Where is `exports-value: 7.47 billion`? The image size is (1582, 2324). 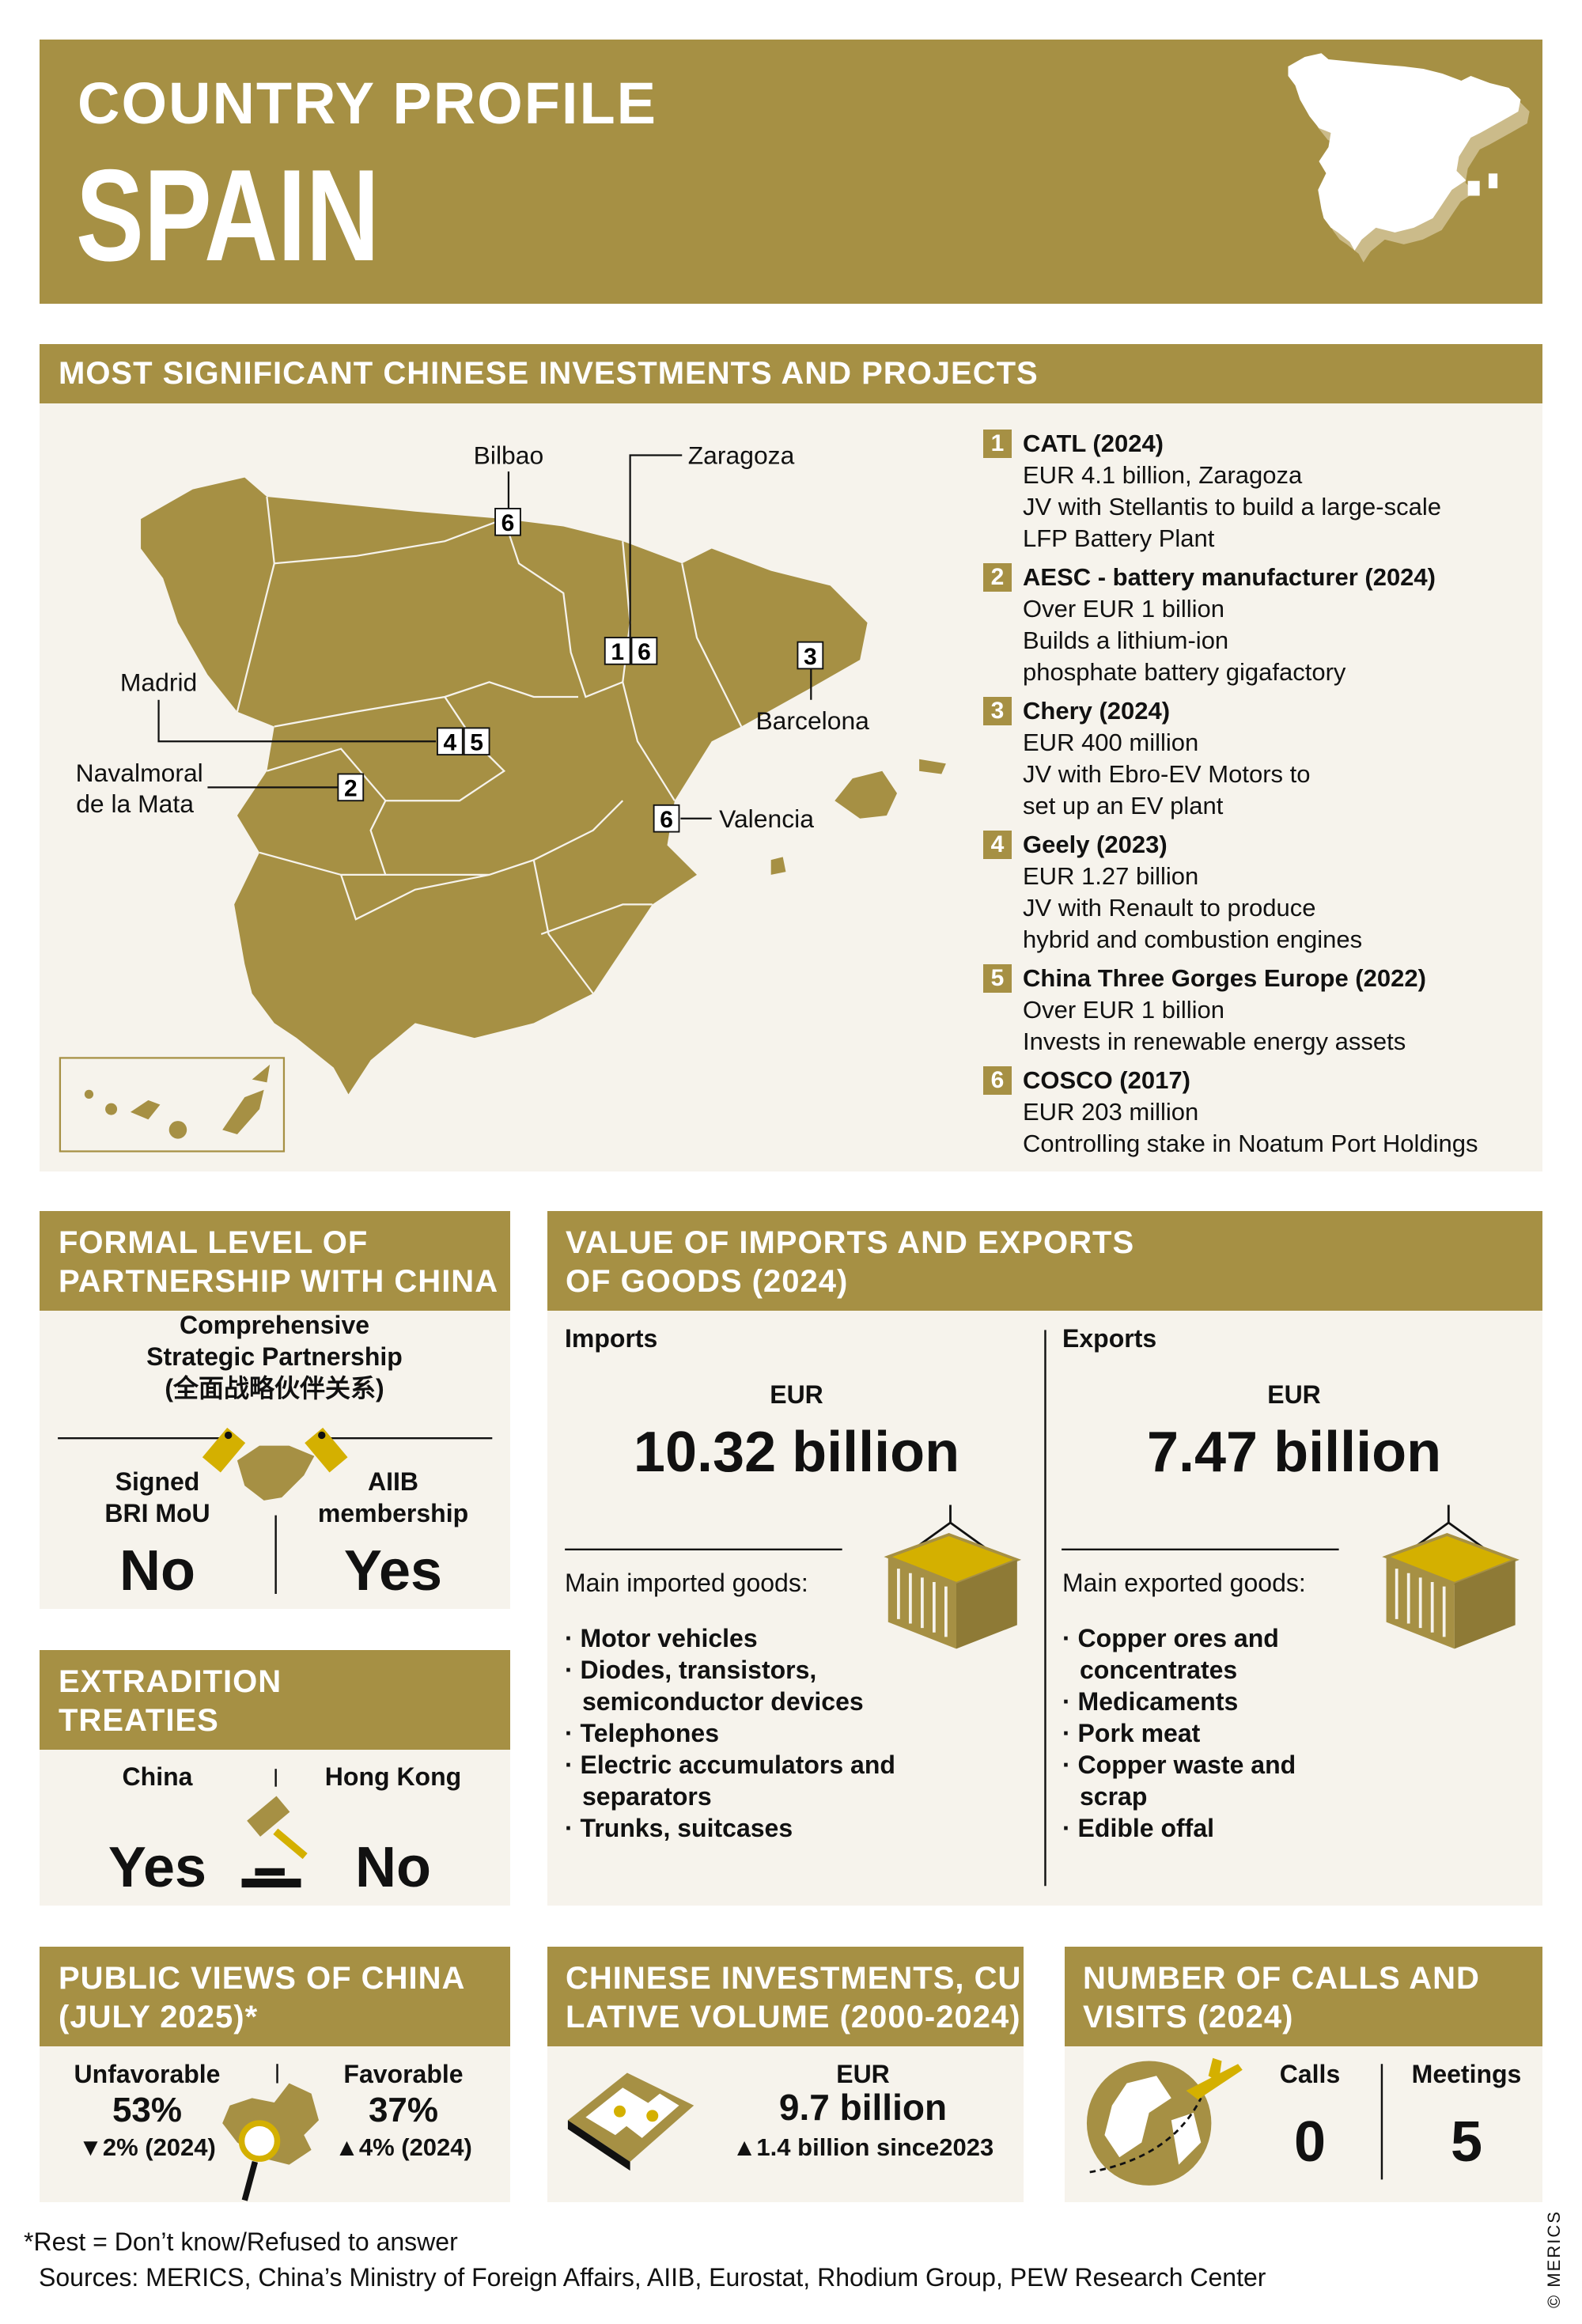 exports-value: 7.47 billion is located at coordinates (1294, 1452).